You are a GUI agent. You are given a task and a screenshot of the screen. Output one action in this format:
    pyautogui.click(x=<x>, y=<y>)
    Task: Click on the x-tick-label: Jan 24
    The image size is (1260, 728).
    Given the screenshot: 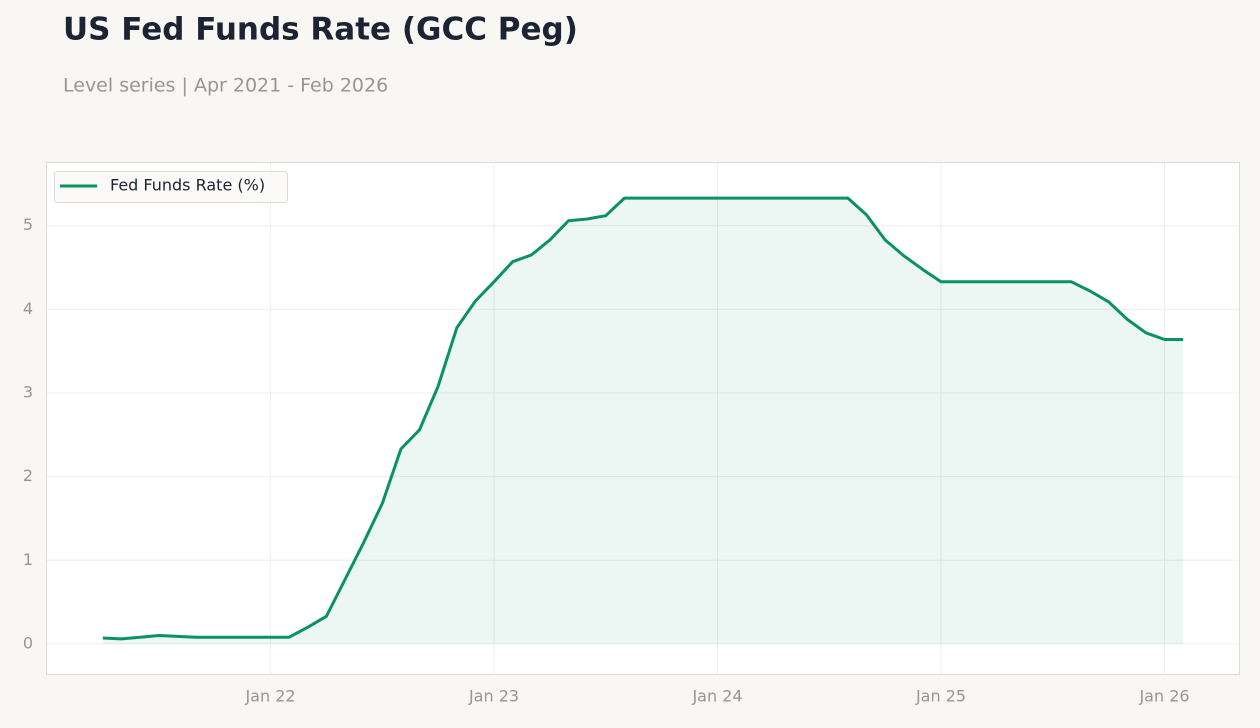 What is the action you would take?
    pyautogui.click(x=716, y=696)
    